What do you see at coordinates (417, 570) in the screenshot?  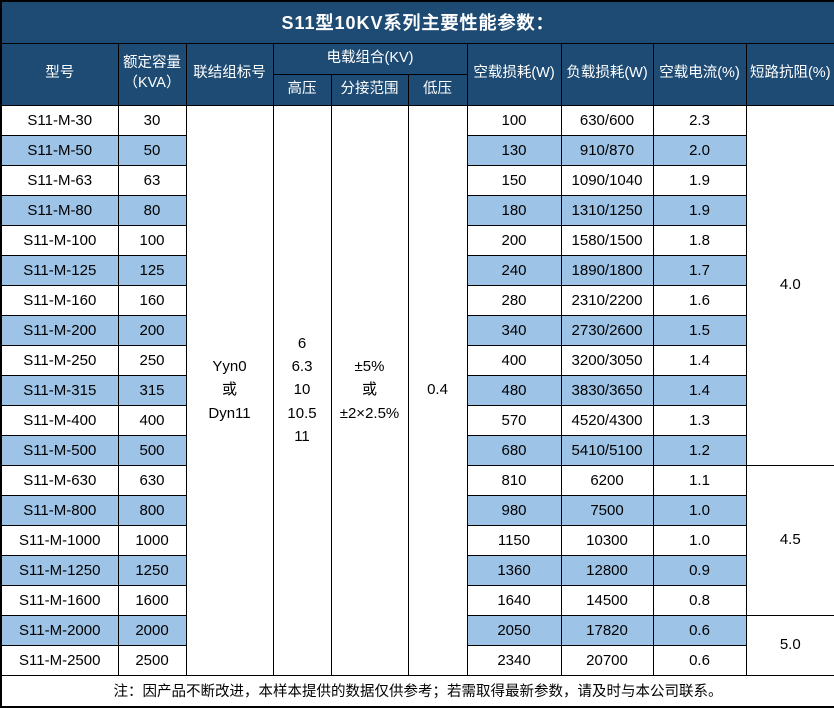 I see `table-row: S11-M-1250 1250 1360 12800 0.9` at bounding box center [417, 570].